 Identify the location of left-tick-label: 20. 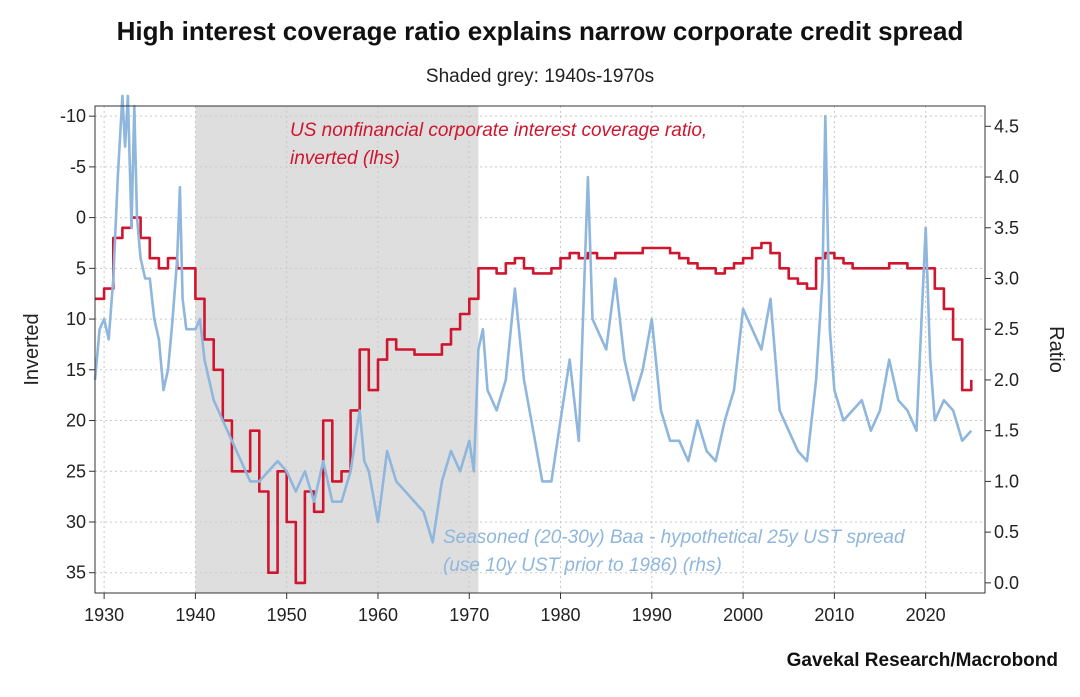
(76, 421).